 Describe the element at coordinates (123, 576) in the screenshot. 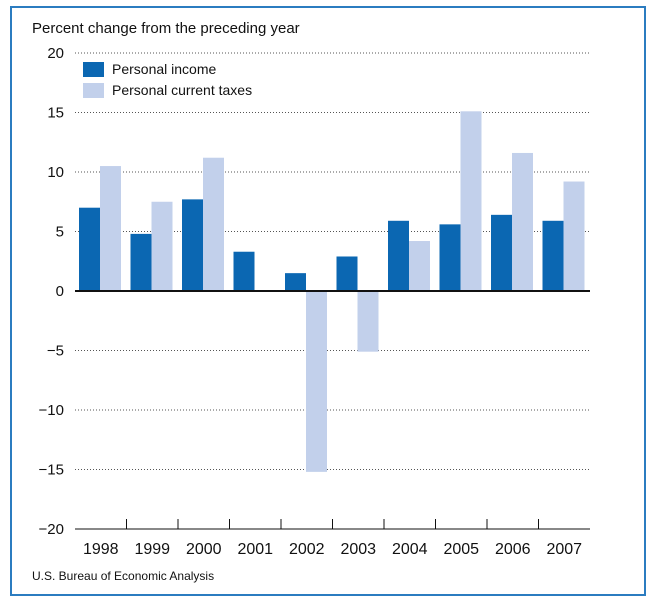

I see `source-note: U.S. Bureau of Economic Analysis` at that location.